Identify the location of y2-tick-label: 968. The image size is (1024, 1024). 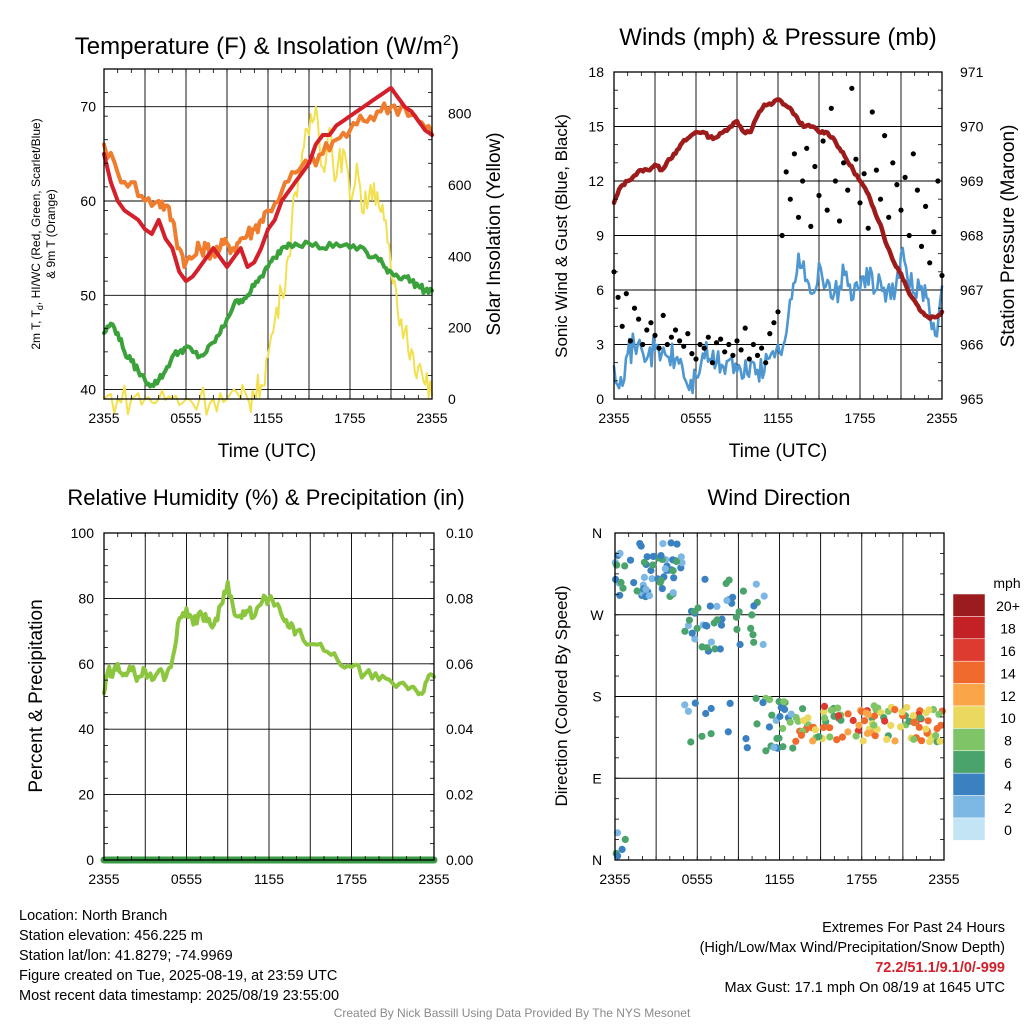
(972, 236).